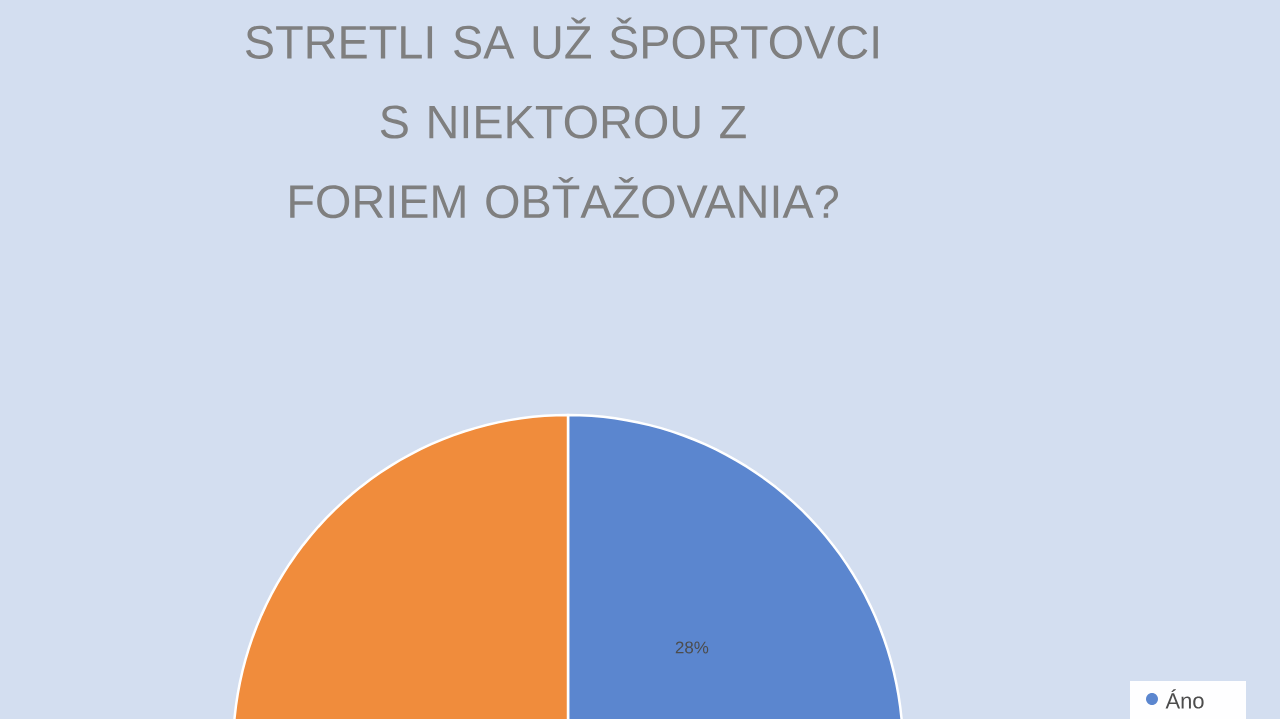 This screenshot has height=719, width=1280. I want to click on legend-label: Áno, so click(1184, 699).